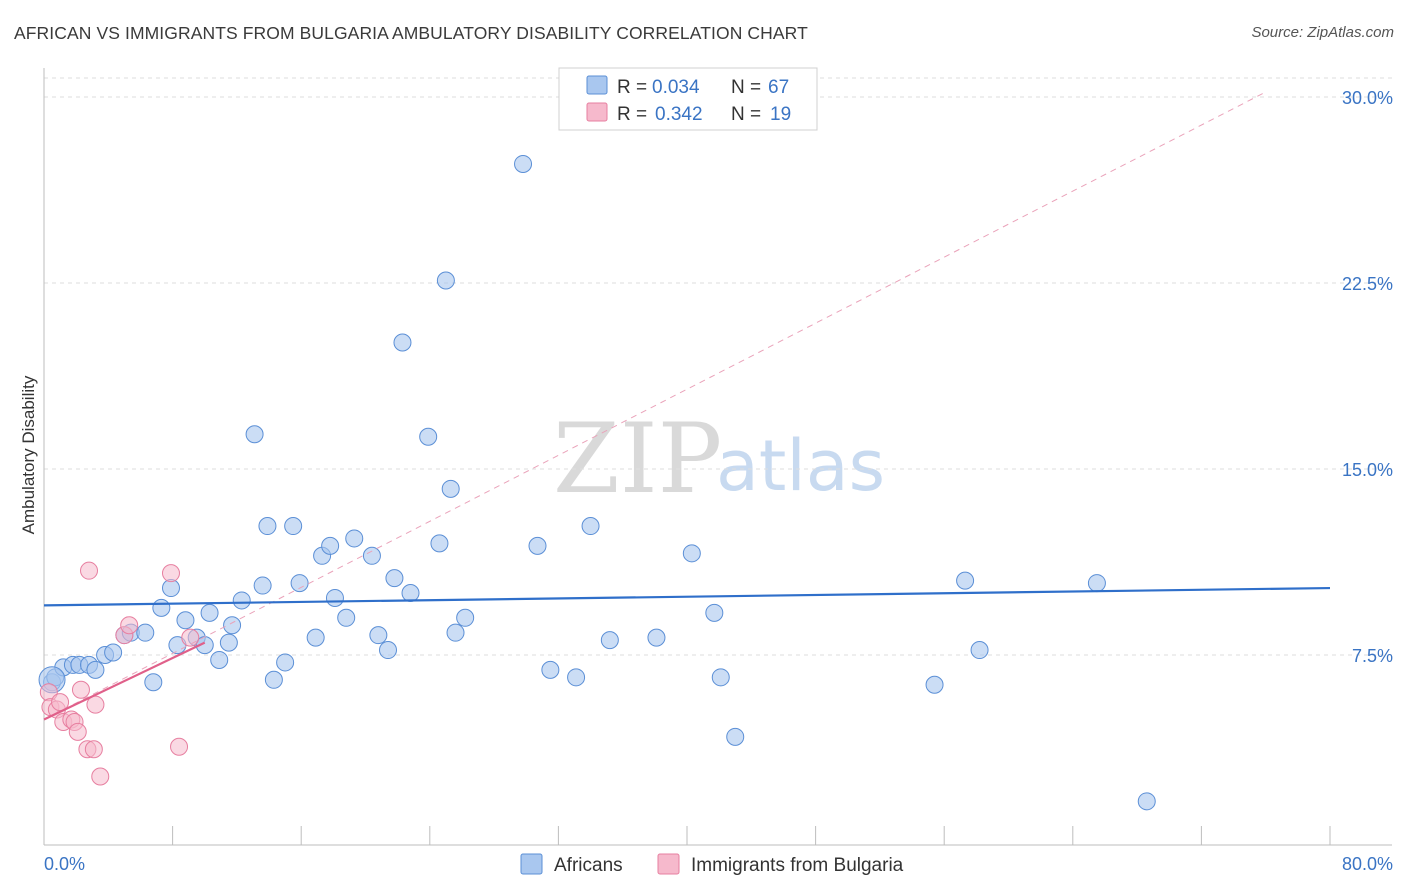 This screenshot has height=892, width=1406. What do you see at coordinates (797, 865) in the screenshot?
I see `series-label-bulgaria: Immigrants from Bulgaria` at bounding box center [797, 865].